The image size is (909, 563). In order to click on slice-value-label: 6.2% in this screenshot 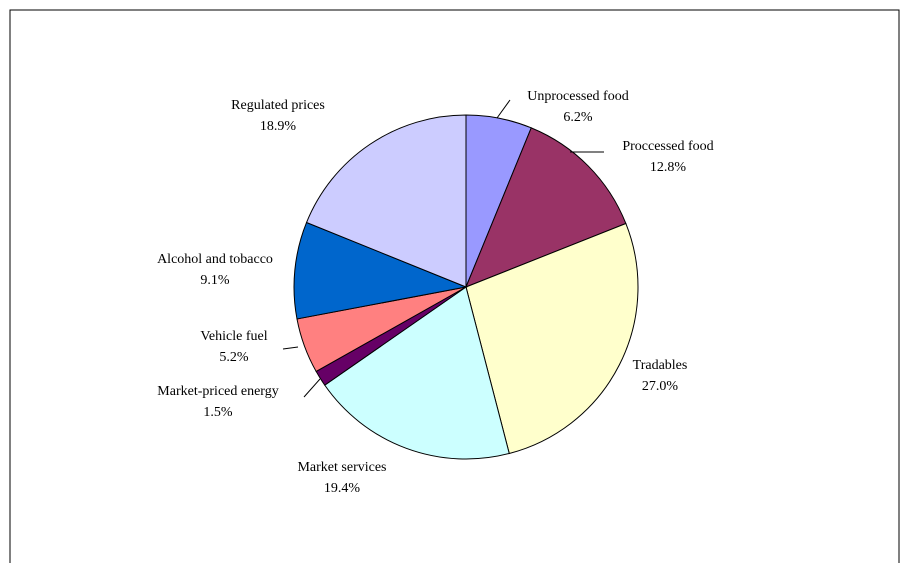, I will do `click(578, 117)`.